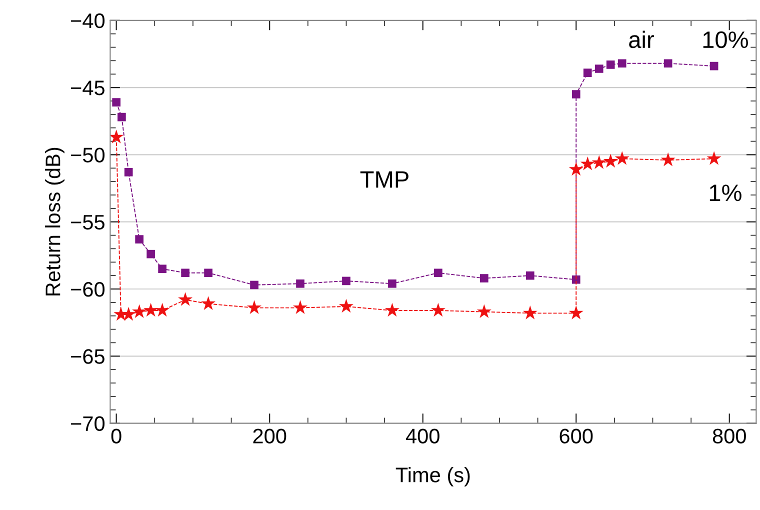 The height and width of the screenshot is (510, 760). What do you see at coordinates (54, 222) in the screenshot?
I see `y-axis-title: Return loss (dB)` at bounding box center [54, 222].